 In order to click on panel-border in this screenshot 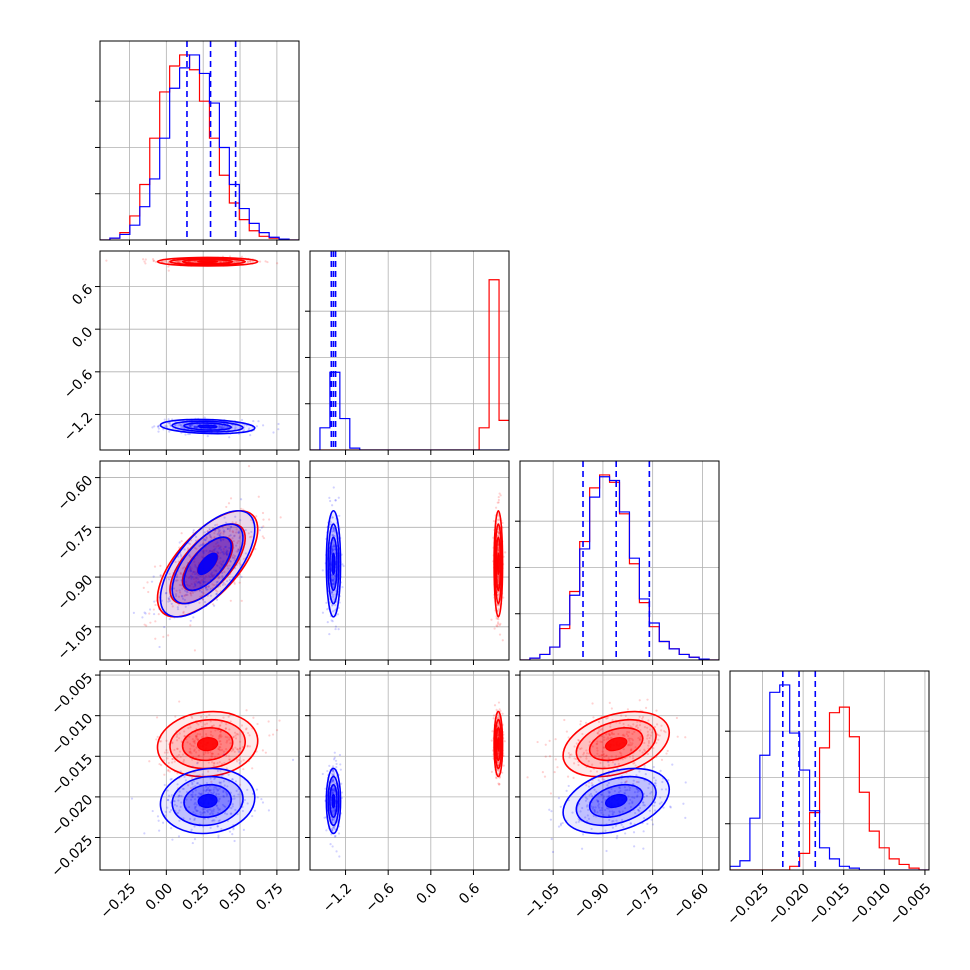, I will do `click(829, 770)`.